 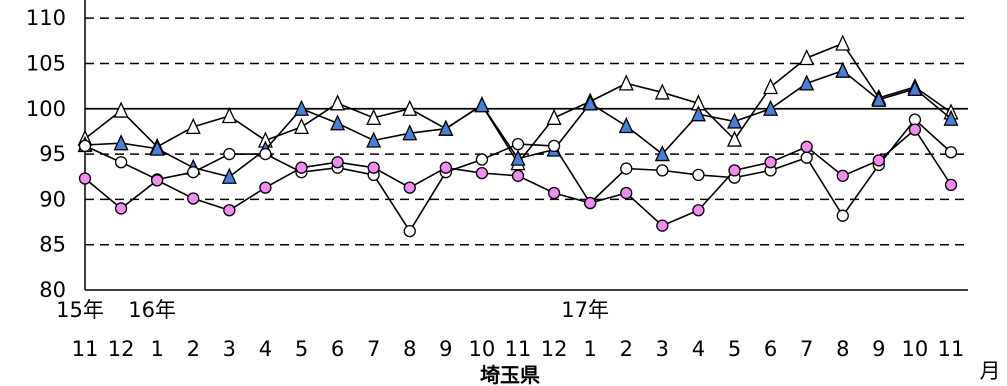 I want to click on x-axis-unit-label: 月, so click(x=990, y=371).